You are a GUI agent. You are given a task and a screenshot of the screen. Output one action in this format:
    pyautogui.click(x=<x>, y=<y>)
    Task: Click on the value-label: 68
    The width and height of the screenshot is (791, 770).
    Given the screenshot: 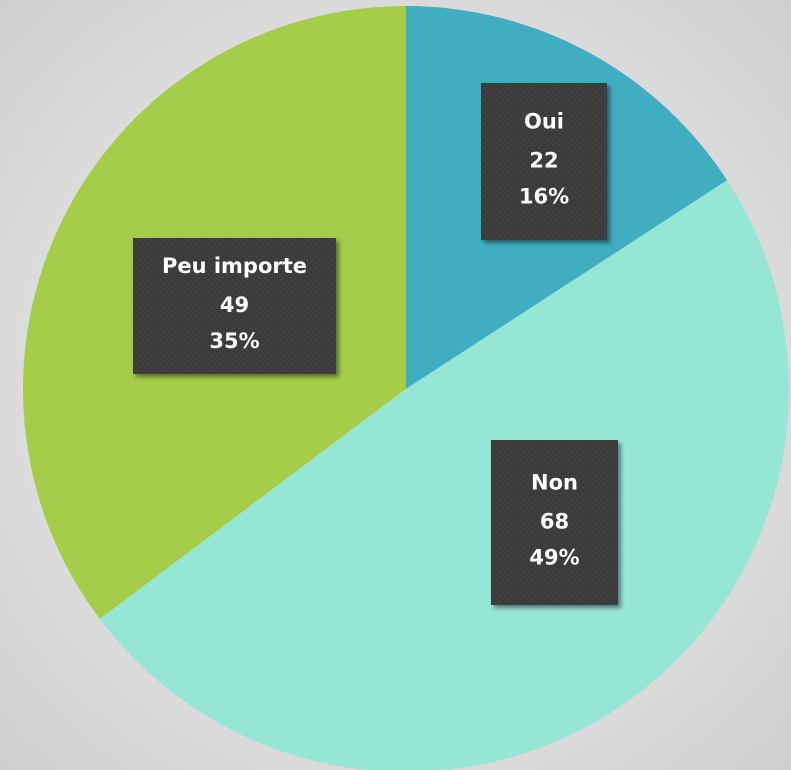 What is the action you would take?
    pyautogui.click(x=554, y=522)
    